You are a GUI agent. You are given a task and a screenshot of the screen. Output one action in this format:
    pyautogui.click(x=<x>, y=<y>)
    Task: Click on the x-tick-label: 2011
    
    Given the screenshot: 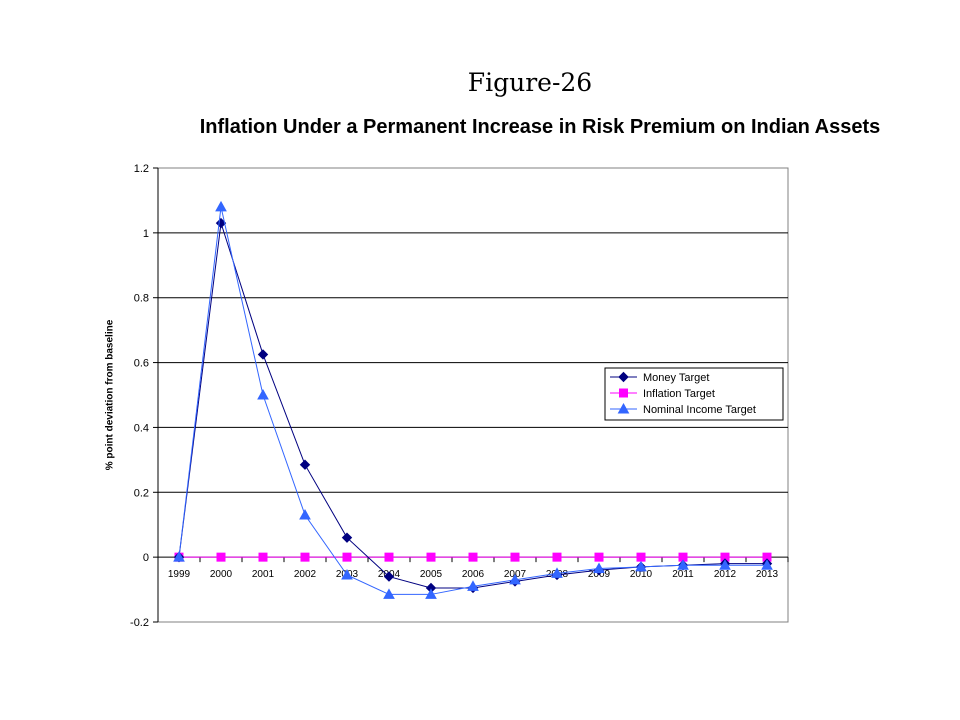 What is the action you would take?
    pyautogui.click(x=683, y=574)
    